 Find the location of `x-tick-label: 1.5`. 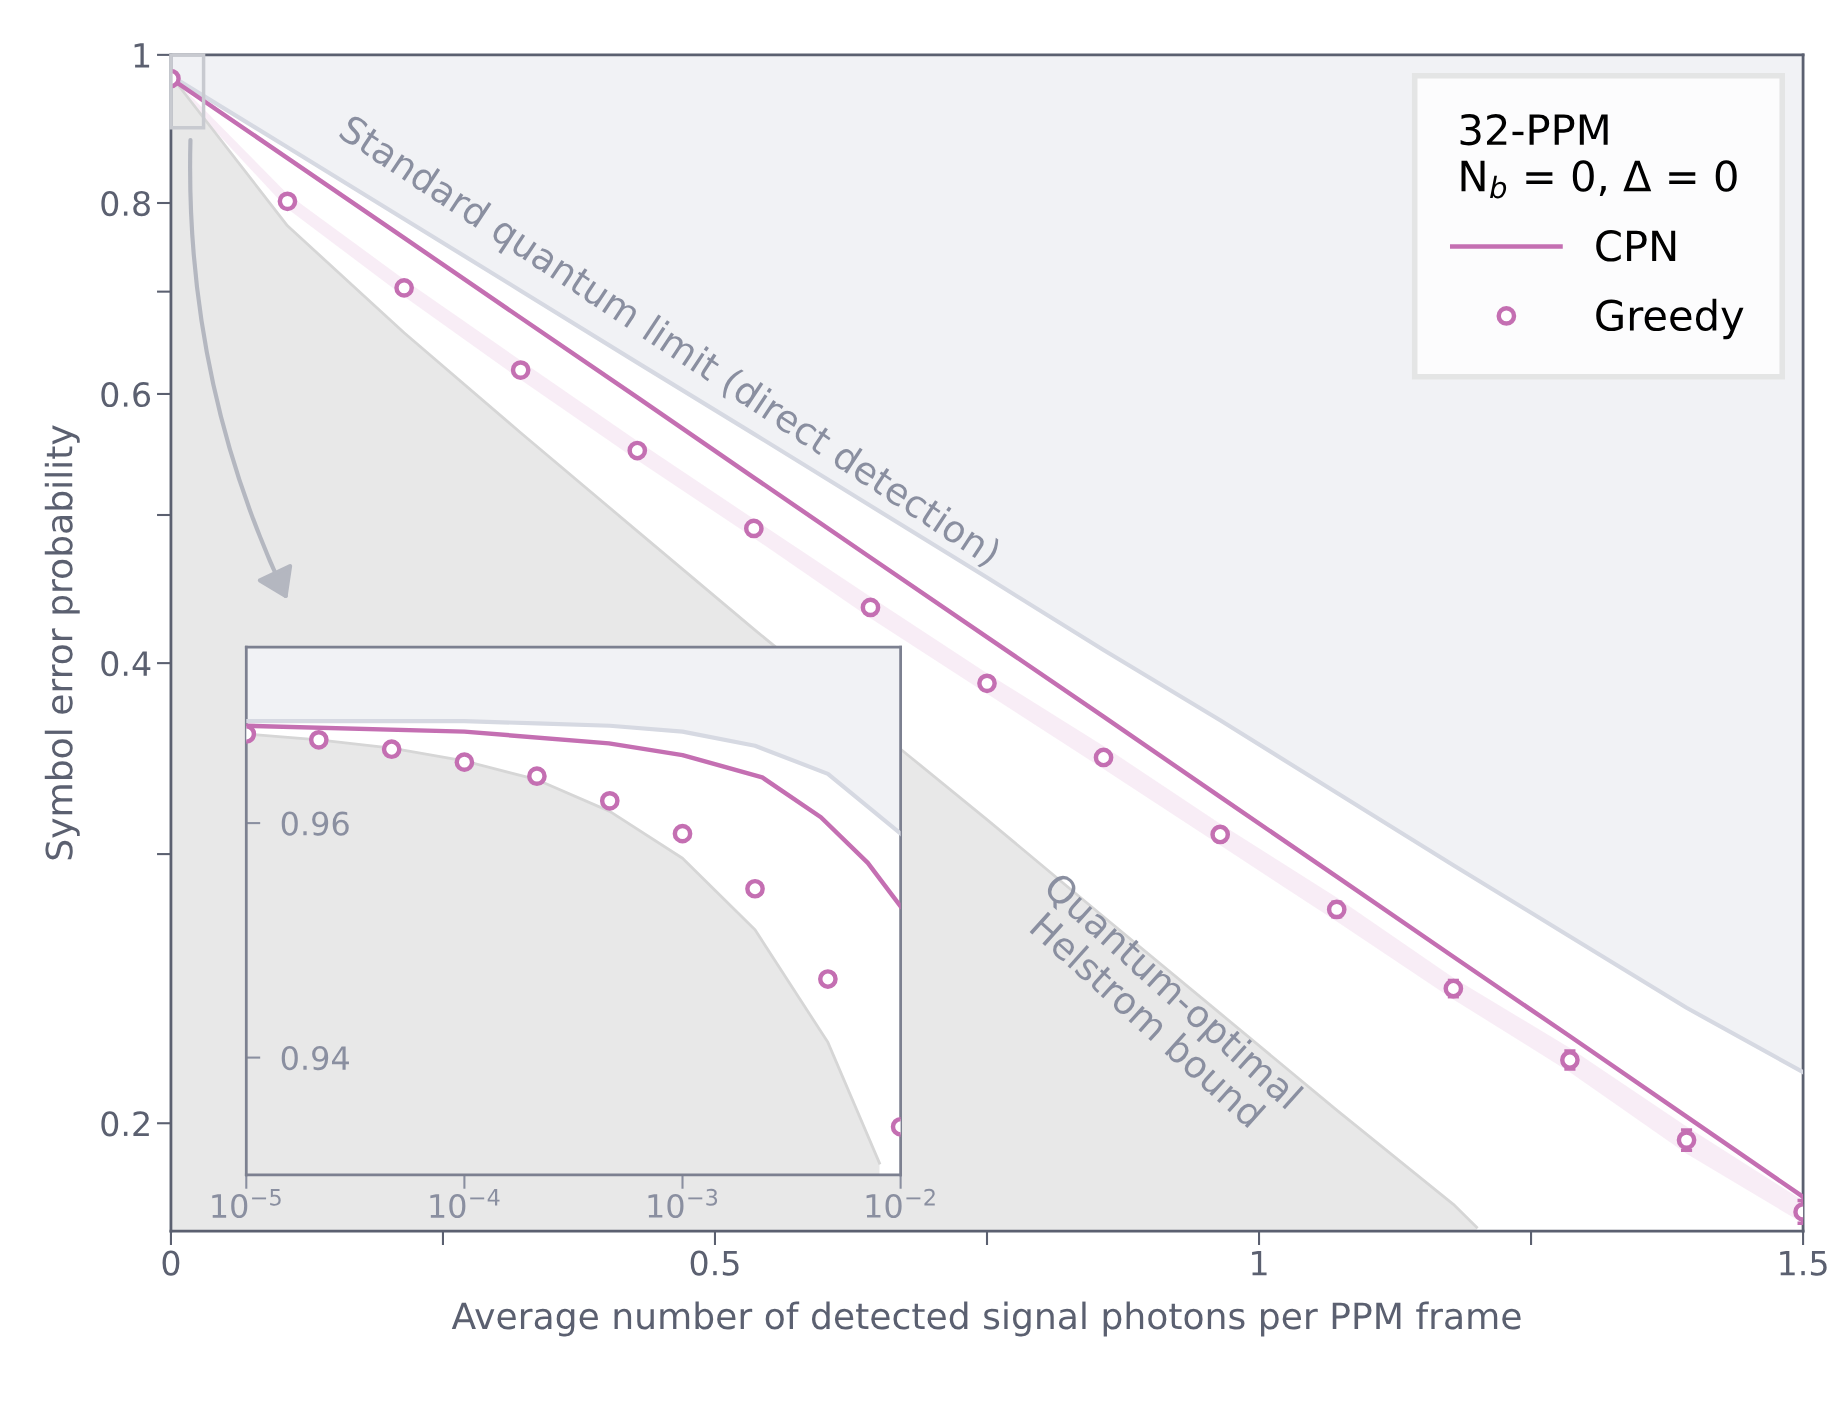

x-tick-label: 1.5 is located at coordinates (1803, 1263).